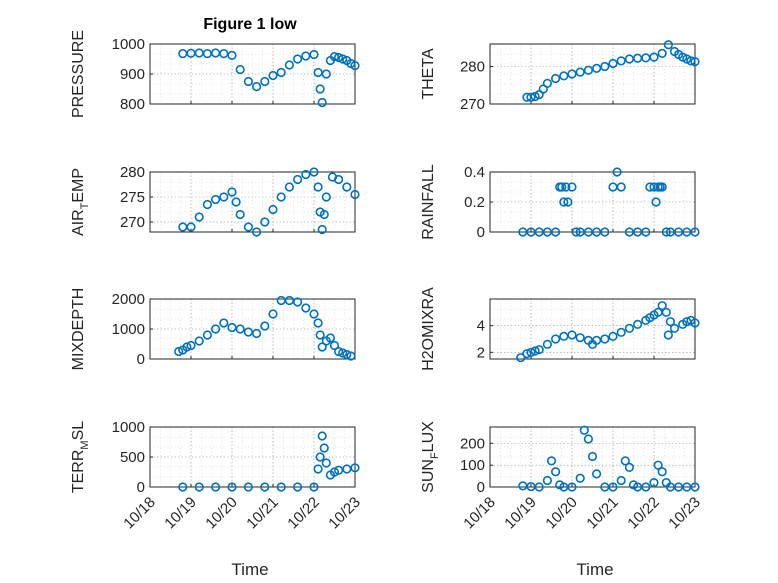 This screenshot has width=778, height=583. What do you see at coordinates (139, 513) in the screenshot?
I see `x-tick-label: 10/18` at bounding box center [139, 513].